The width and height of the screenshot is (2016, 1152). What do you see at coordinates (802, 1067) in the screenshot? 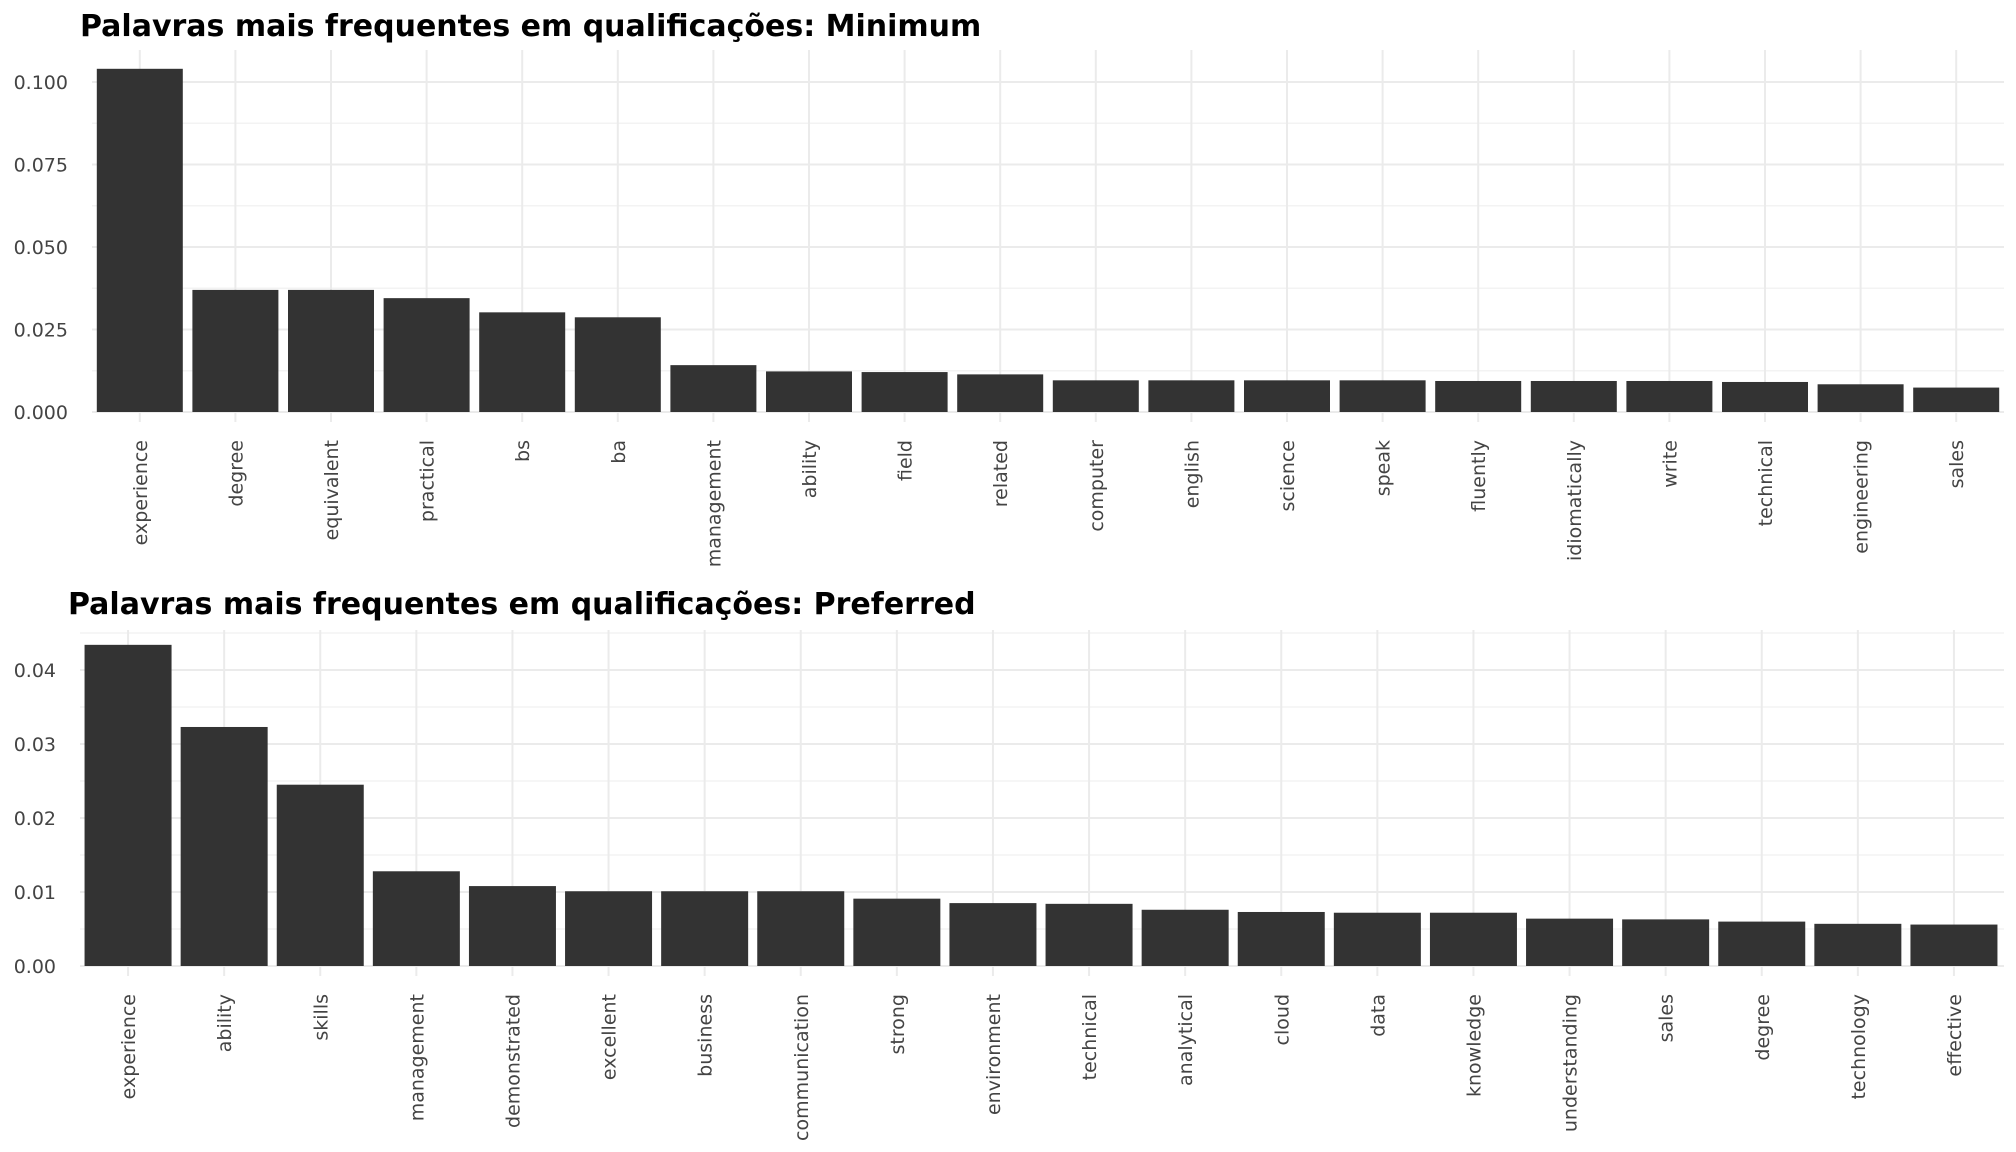
I see `x-tick-label: communication` at bounding box center [802, 1067].